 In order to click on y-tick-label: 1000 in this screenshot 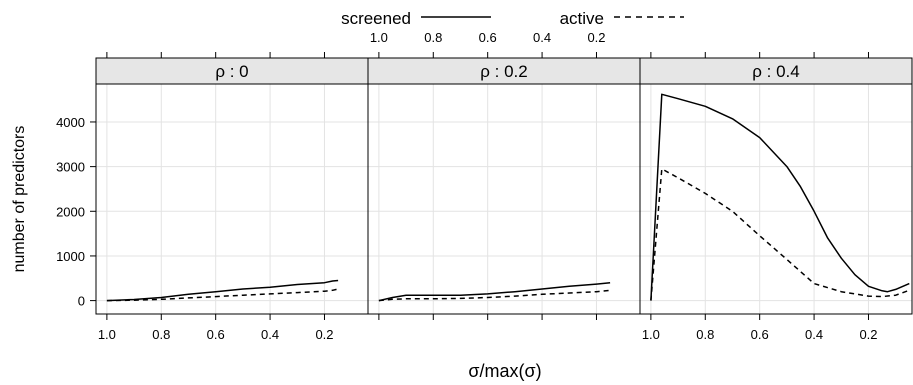, I will do `click(70, 256)`.